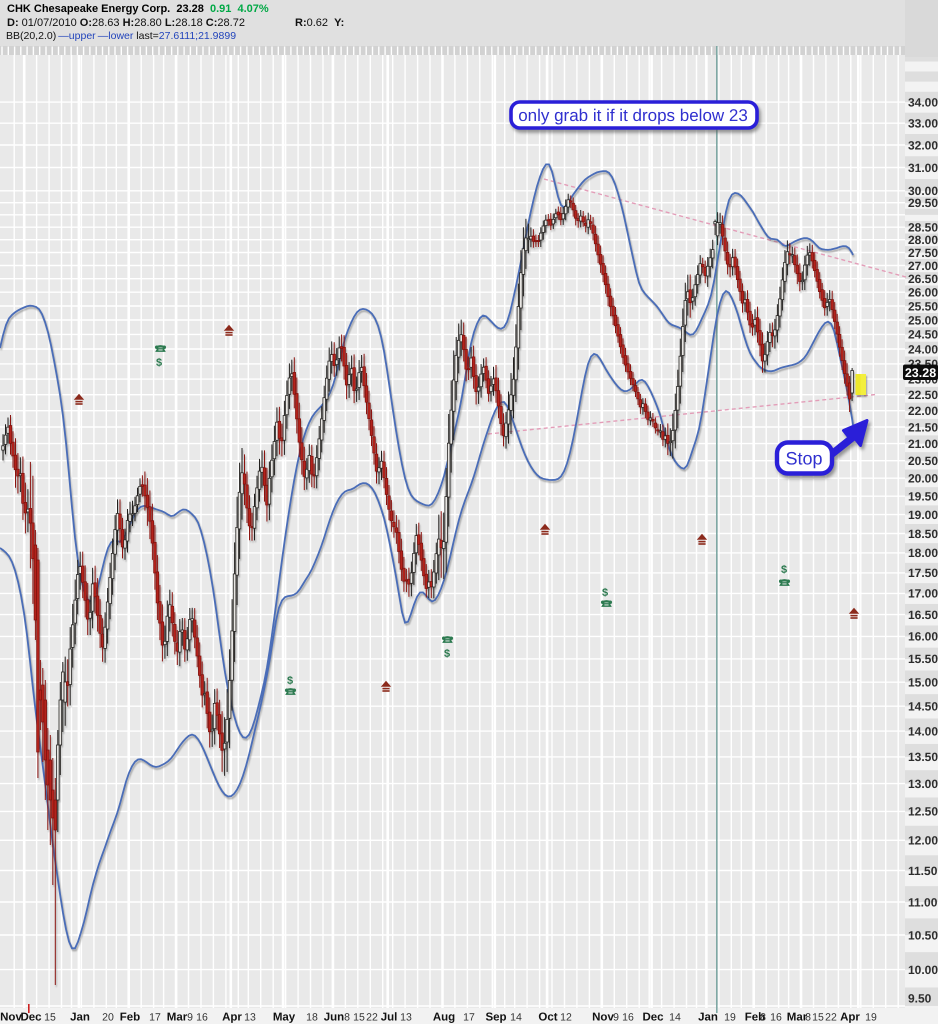  Describe the element at coordinates (923, 812) in the screenshot. I see `svg-text: 12.50` at that location.